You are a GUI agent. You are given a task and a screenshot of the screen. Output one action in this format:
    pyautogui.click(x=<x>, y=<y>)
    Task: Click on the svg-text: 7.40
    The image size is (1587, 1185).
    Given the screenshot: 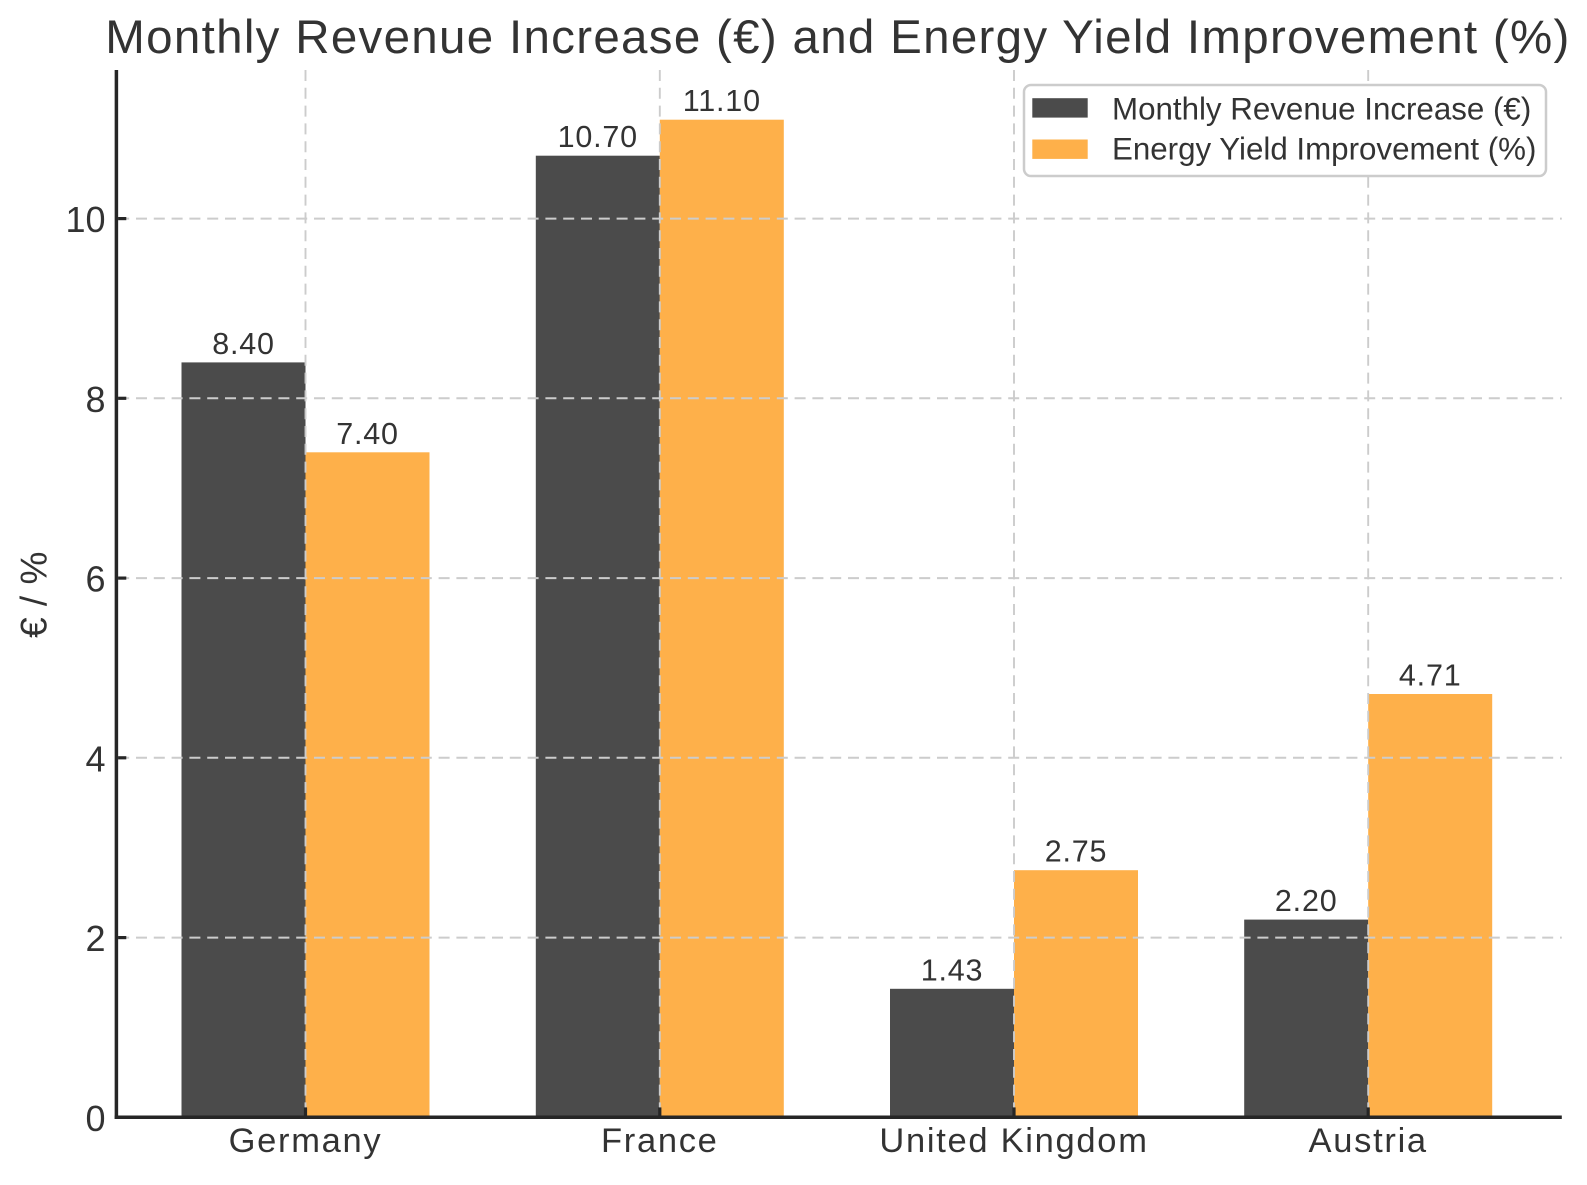 What is the action you would take?
    pyautogui.click(x=367, y=434)
    